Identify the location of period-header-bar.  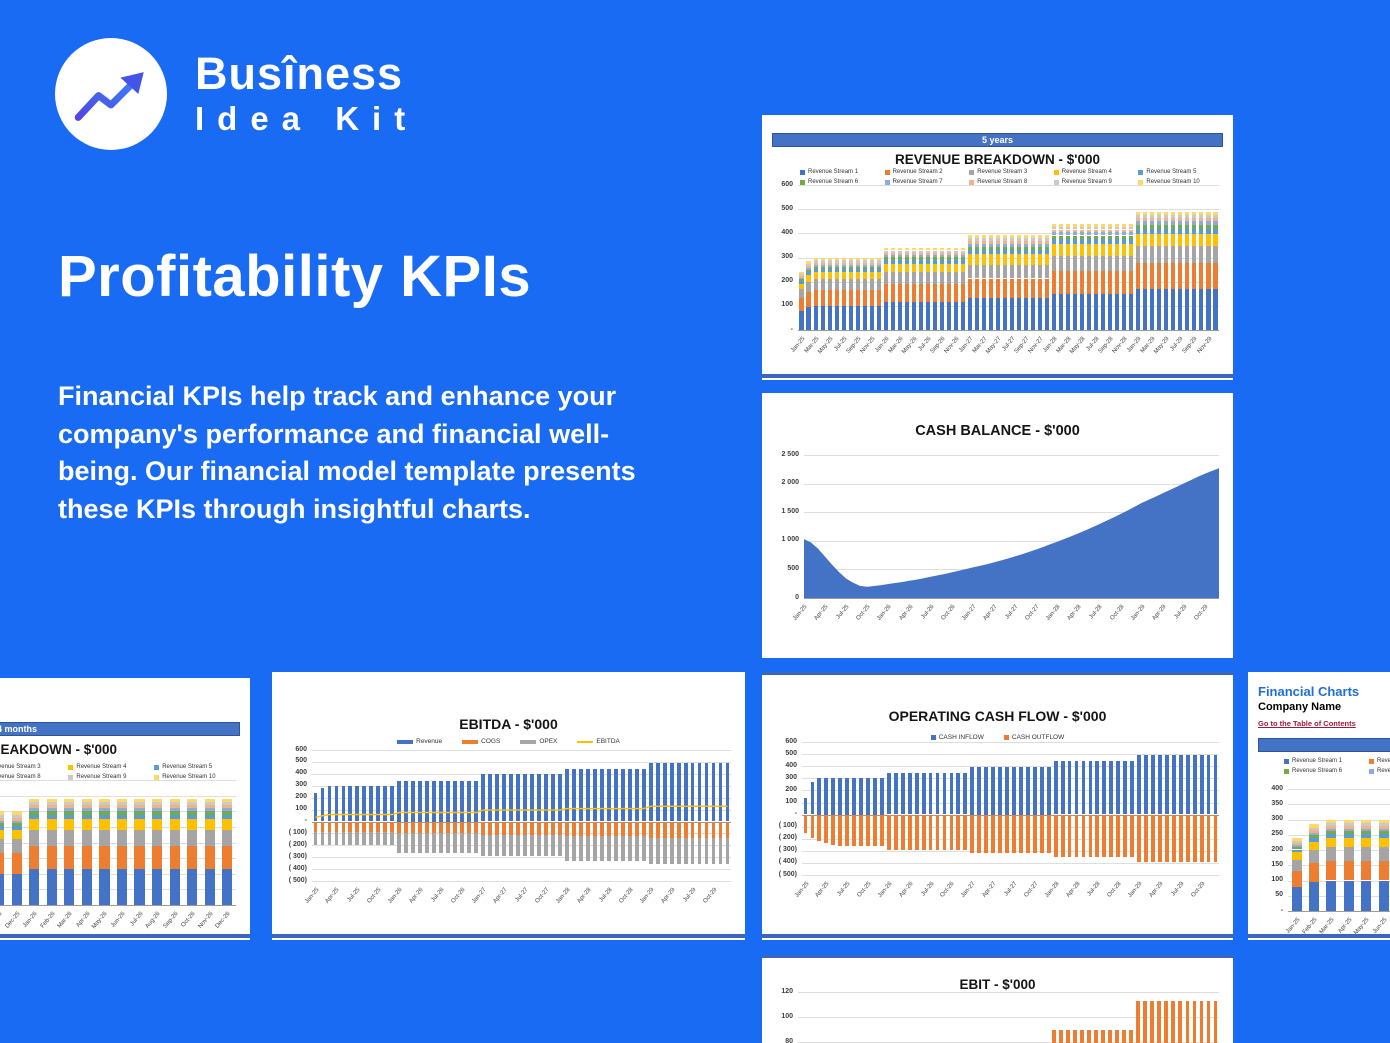
(1324, 745).